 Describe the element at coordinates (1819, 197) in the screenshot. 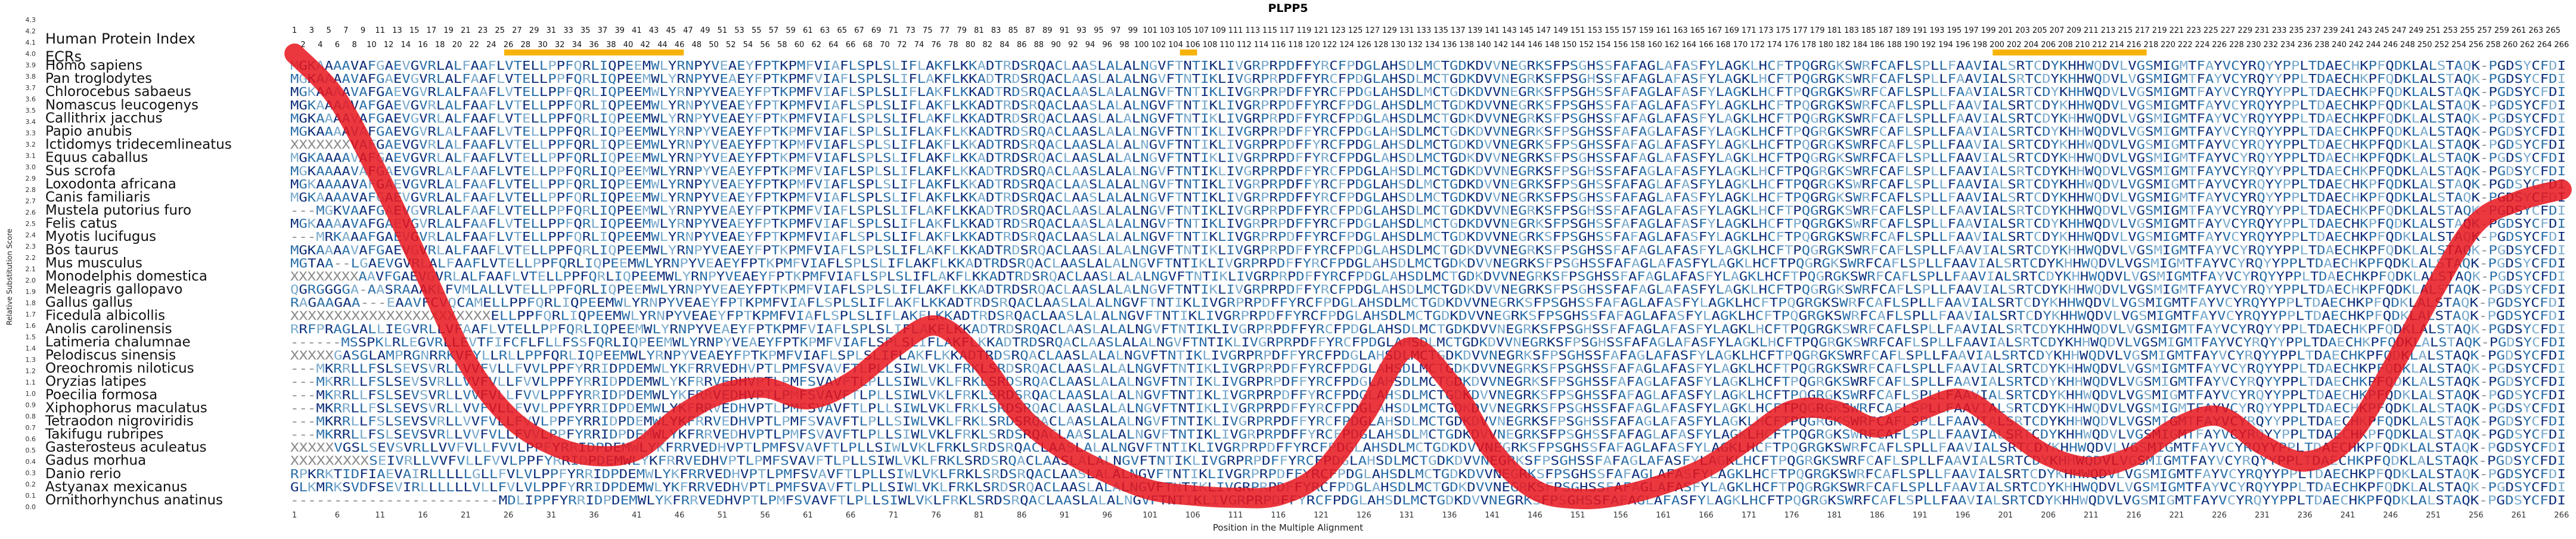

I see `alignment-segment: GR` at that location.